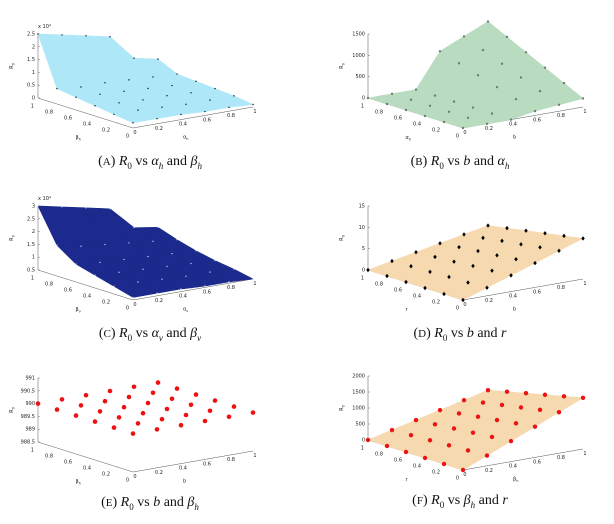 The image size is (614, 524). I want to click on caption-var1-sub: h, so click(161, 165).